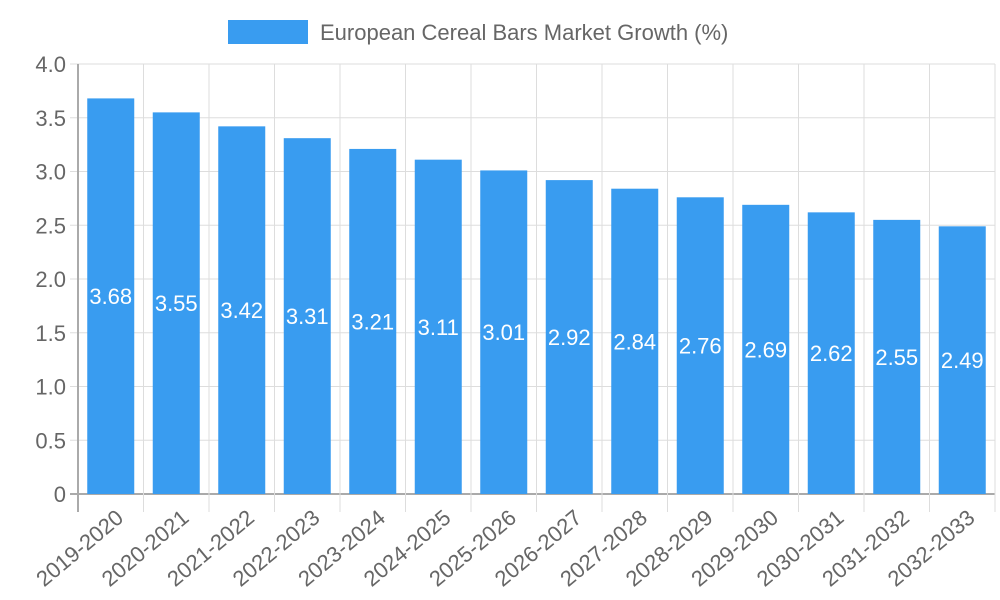 The width and height of the screenshot is (1000, 600). I want to click on data-label: 3.68, so click(110, 296).